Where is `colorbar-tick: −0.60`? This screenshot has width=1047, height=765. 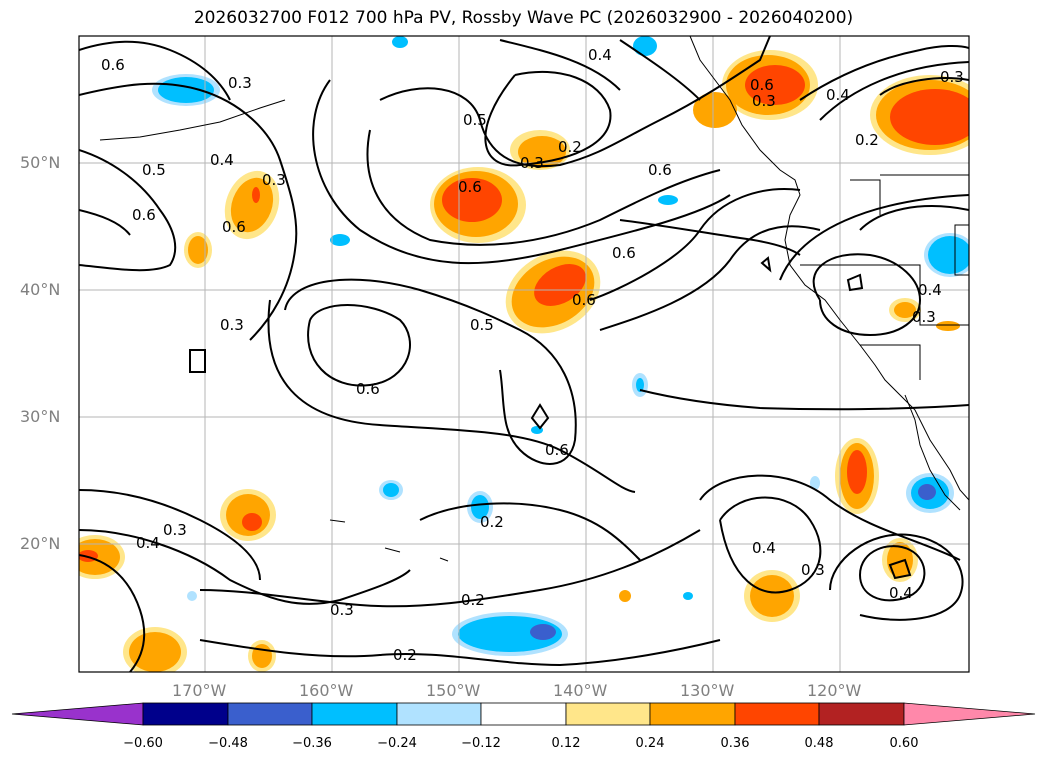 colorbar-tick: −0.60 is located at coordinates (143, 743).